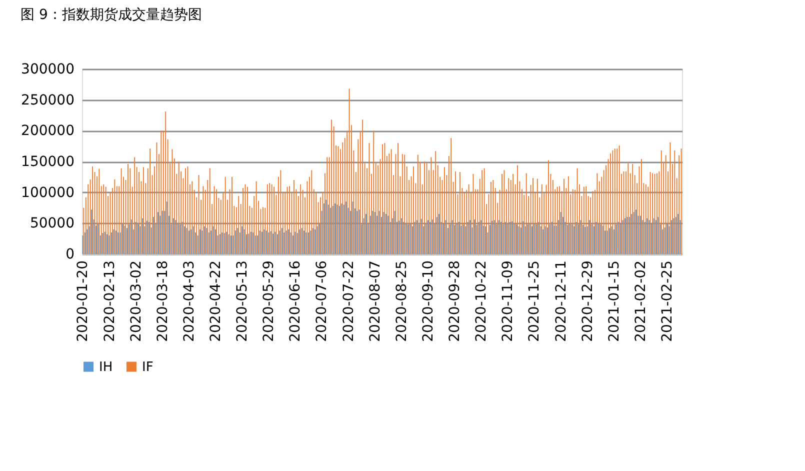 The image size is (805, 471). What do you see at coordinates (110, 301) in the screenshot?
I see `x-tick-label: 2020-02-13` at bounding box center [110, 301].